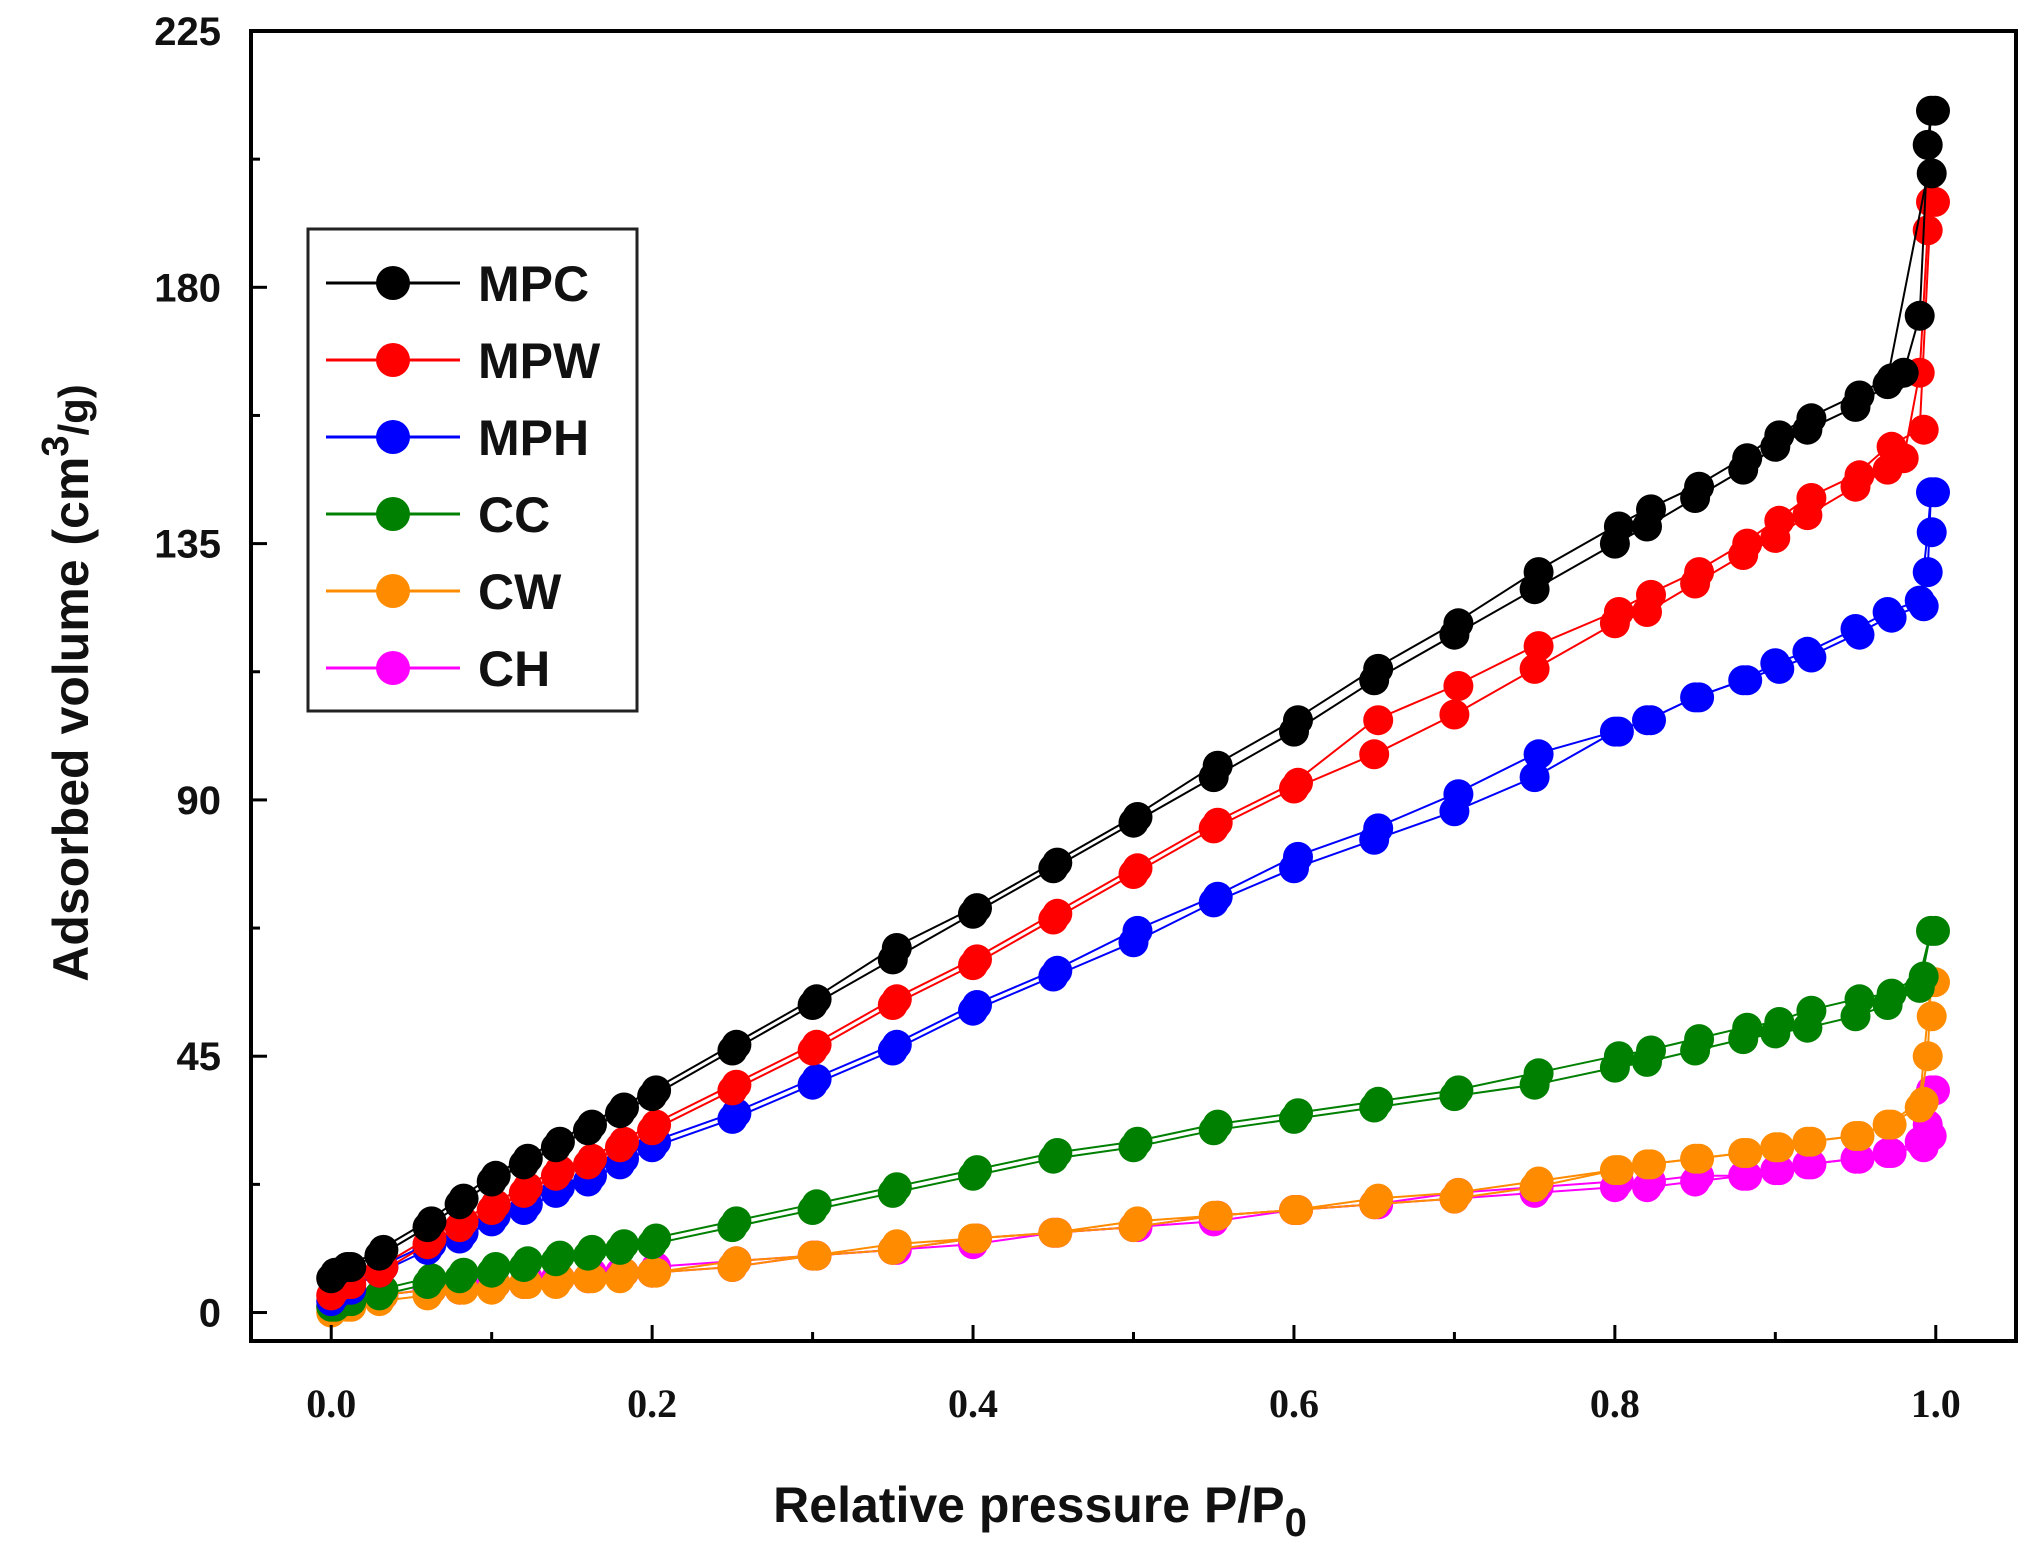 Image resolution: width=2027 pixels, height=1552 pixels. Describe the element at coordinates (438, 515) in the screenshot. I see `legend-entry: CC` at that location.